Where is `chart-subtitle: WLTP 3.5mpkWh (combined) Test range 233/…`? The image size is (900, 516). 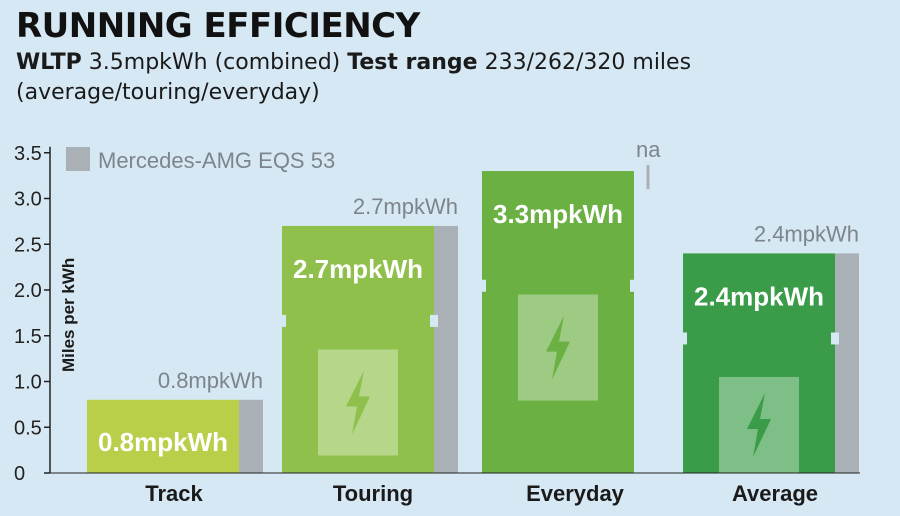 chart-subtitle: WLTP 3.5mpkWh (combined) Test range 233/… is located at coordinates (446, 78).